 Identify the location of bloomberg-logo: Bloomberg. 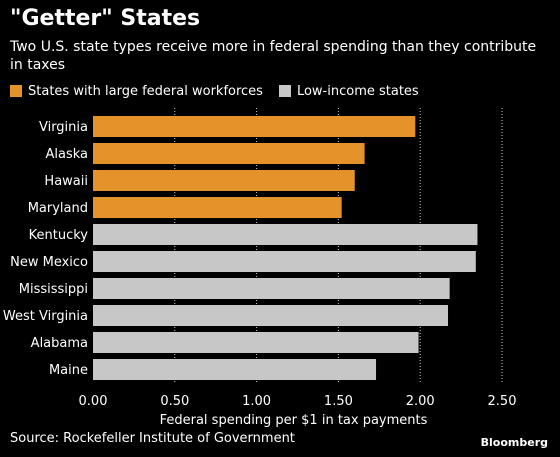
(514, 442).